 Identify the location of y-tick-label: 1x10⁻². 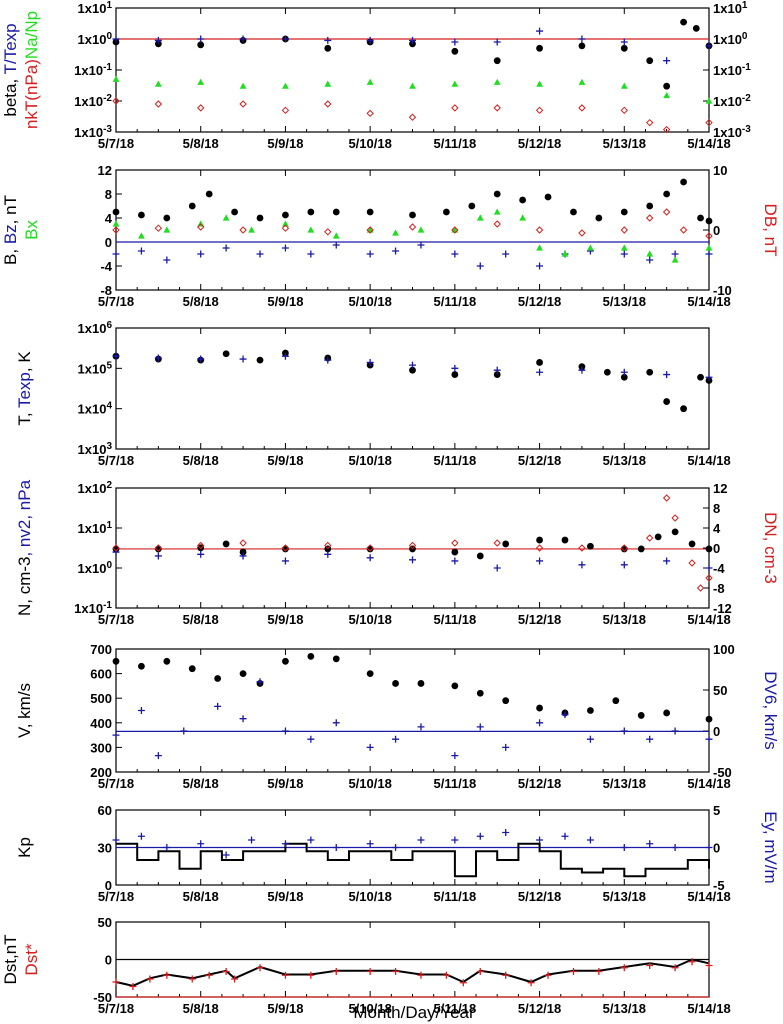
(93, 101).